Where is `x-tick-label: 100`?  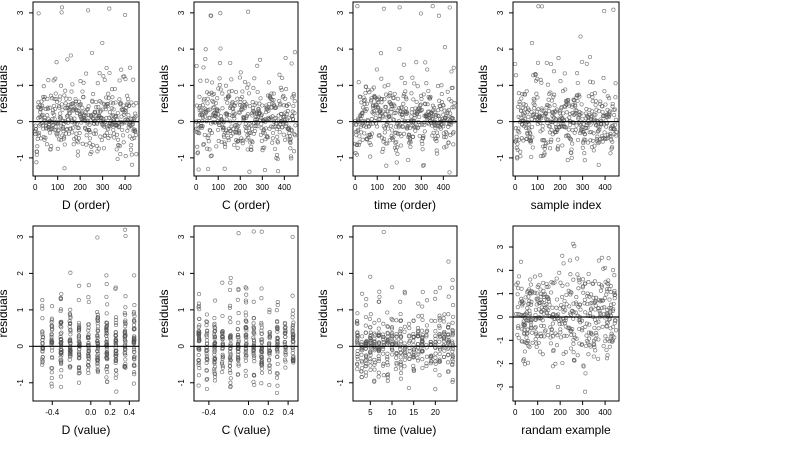
x-tick-label: 100 is located at coordinates (538, 412).